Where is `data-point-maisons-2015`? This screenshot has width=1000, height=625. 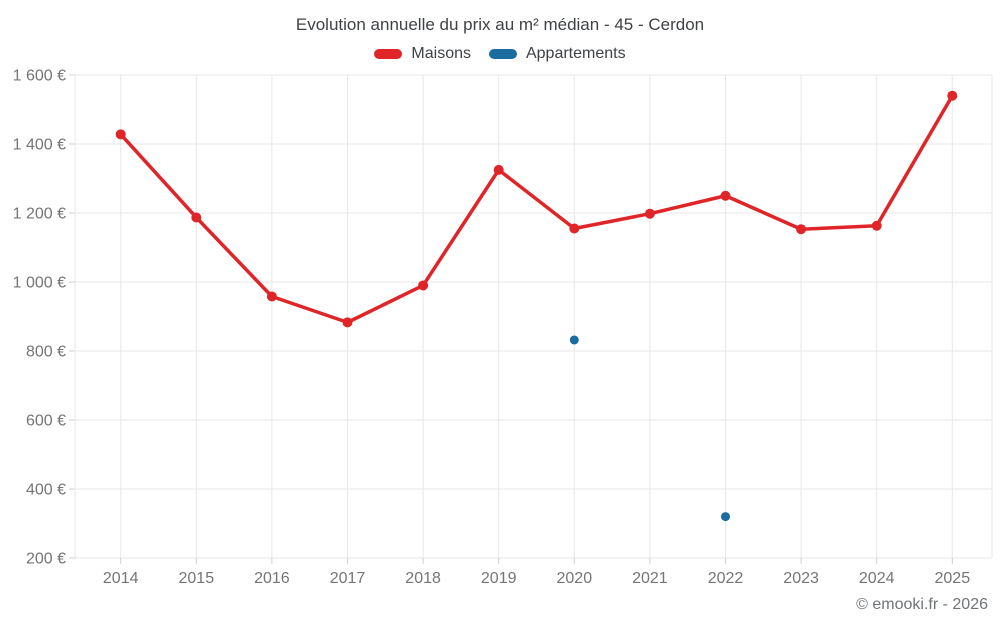
data-point-maisons-2015 is located at coordinates (196, 217).